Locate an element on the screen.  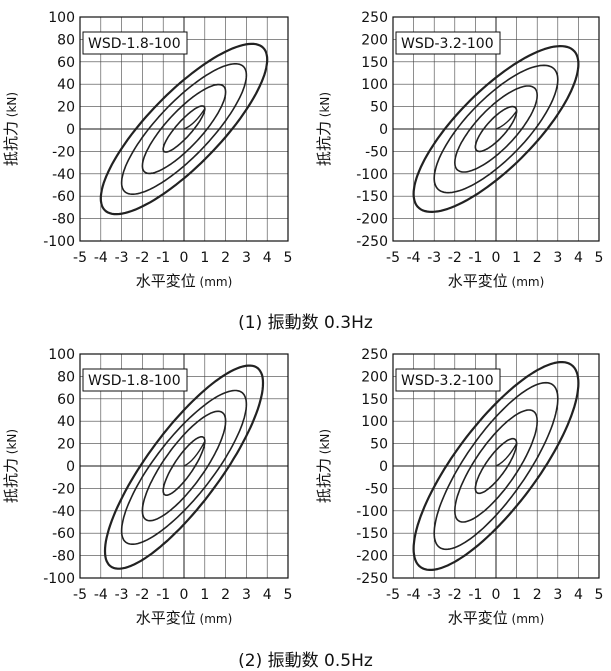
specimen-label-box is located at coordinates (448, 380).